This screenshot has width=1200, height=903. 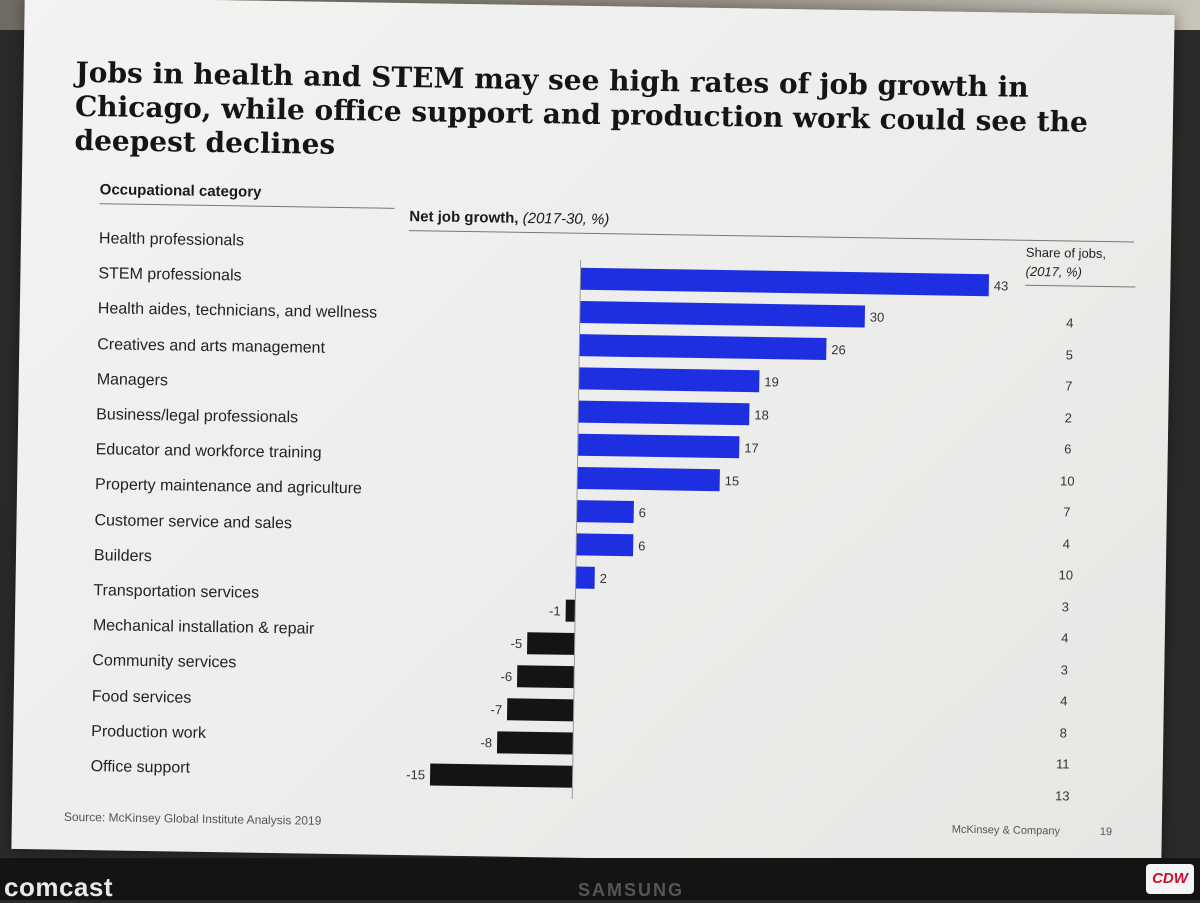 What do you see at coordinates (1001, 285) in the screenshot?
I see `bar-value-label: 43` at bounding box center [1001, 285].